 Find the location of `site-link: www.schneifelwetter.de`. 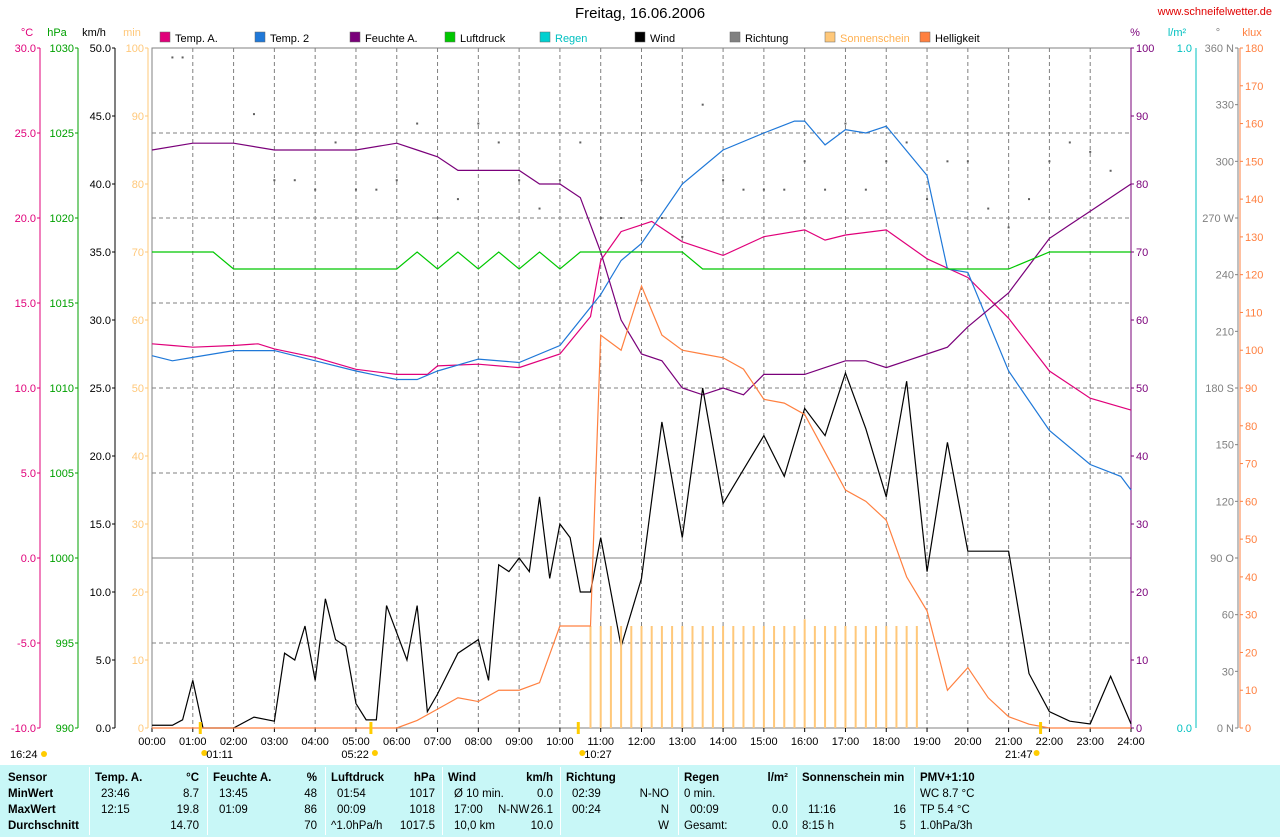

site-link: www.schneifelwetter.de is located at coordinates (1214, 12).